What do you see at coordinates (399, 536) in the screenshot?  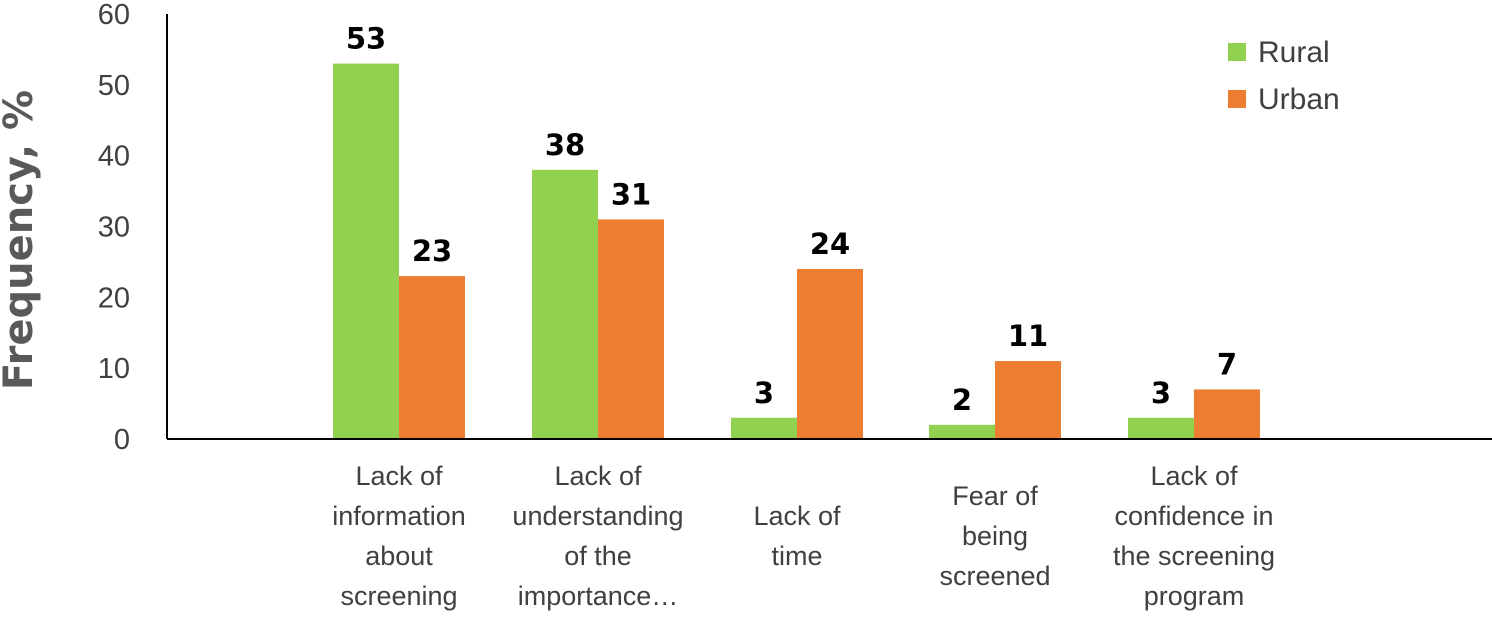 I see `category-label: Lack of information about screening` at bounding box center [399, 536].